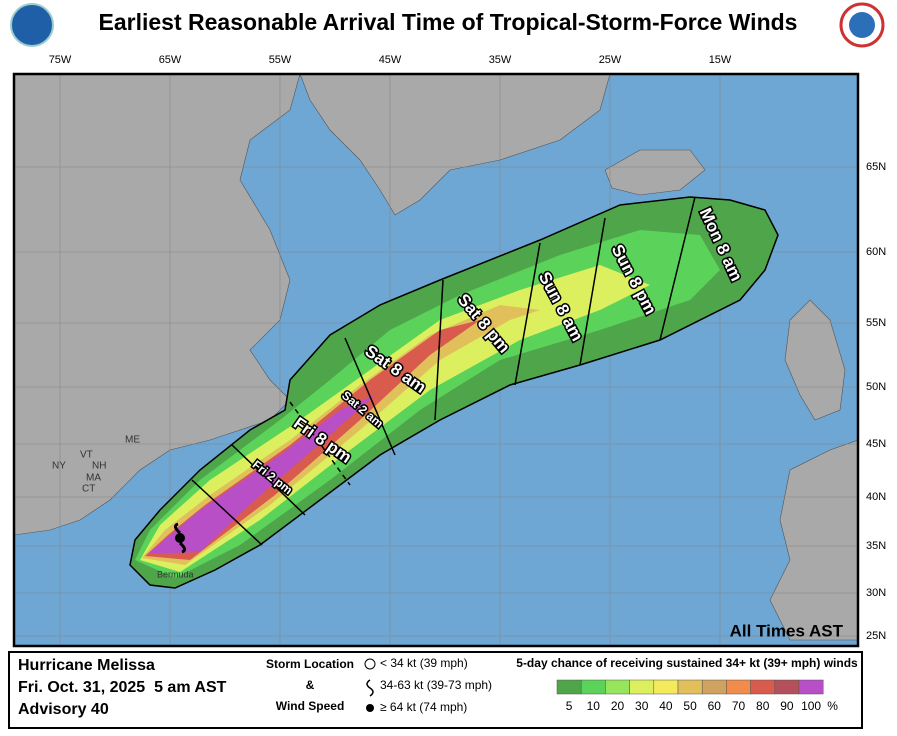  I want to click on lat-label: 55N, so click(876, 323).